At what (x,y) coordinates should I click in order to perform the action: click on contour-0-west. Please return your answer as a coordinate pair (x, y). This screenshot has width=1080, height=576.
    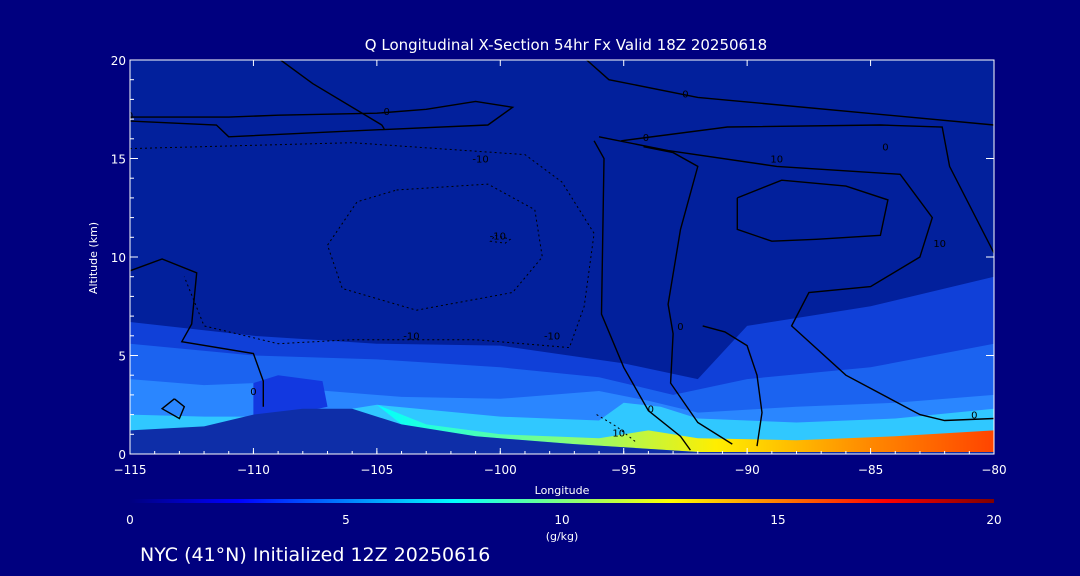
    Looking at the image, I should click on (197, 332).